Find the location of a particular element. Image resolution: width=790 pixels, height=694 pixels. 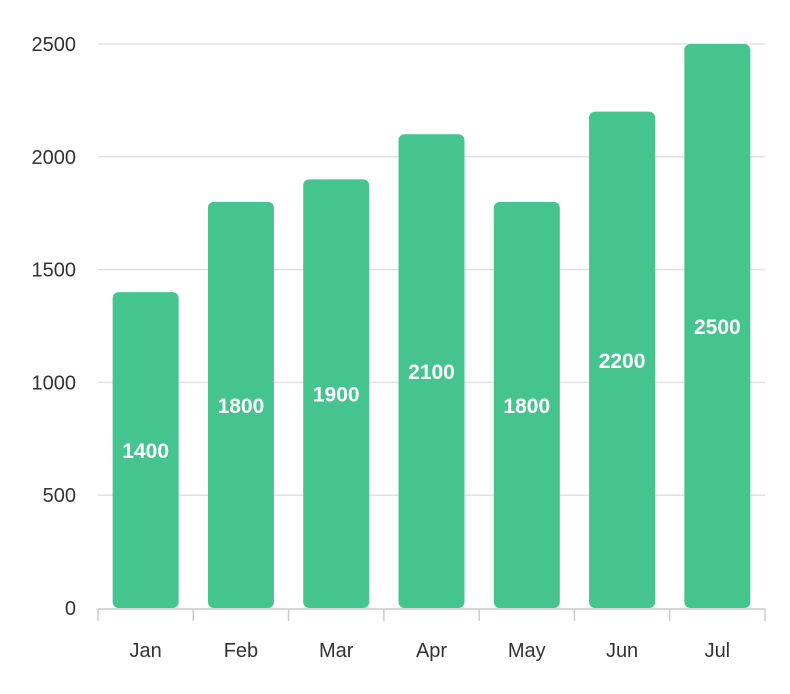

bar-may is located at coordinates (526, 405).